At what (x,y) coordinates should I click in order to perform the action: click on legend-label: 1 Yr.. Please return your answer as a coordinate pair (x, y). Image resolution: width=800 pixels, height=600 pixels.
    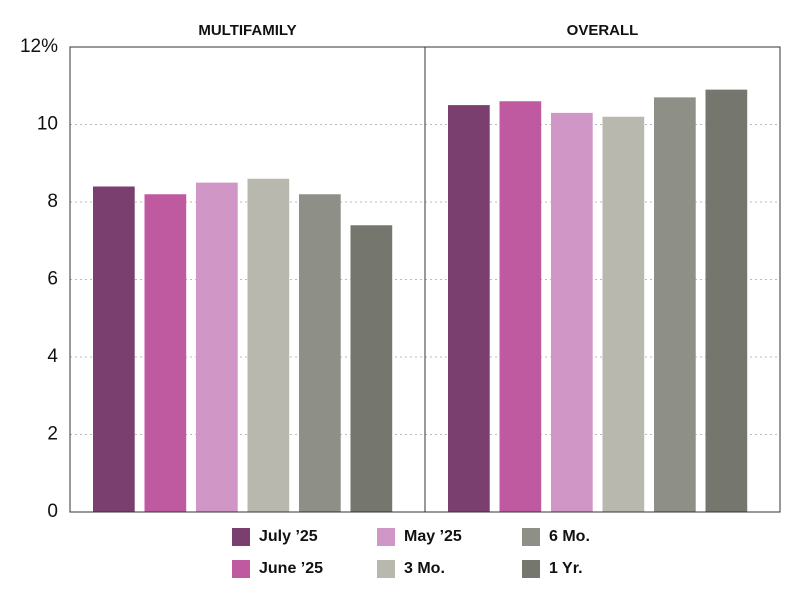
    Looking at the image, I should click on (566, 568).